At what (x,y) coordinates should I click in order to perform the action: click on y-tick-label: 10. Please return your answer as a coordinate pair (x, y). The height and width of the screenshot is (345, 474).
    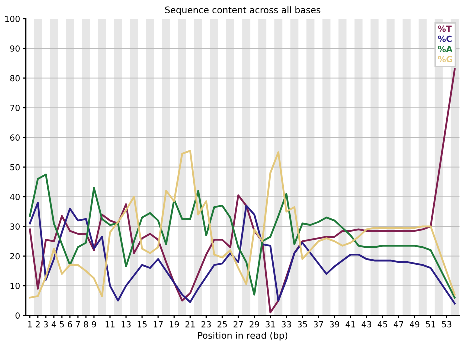
    Looking at the image, I should click on (15, 286).